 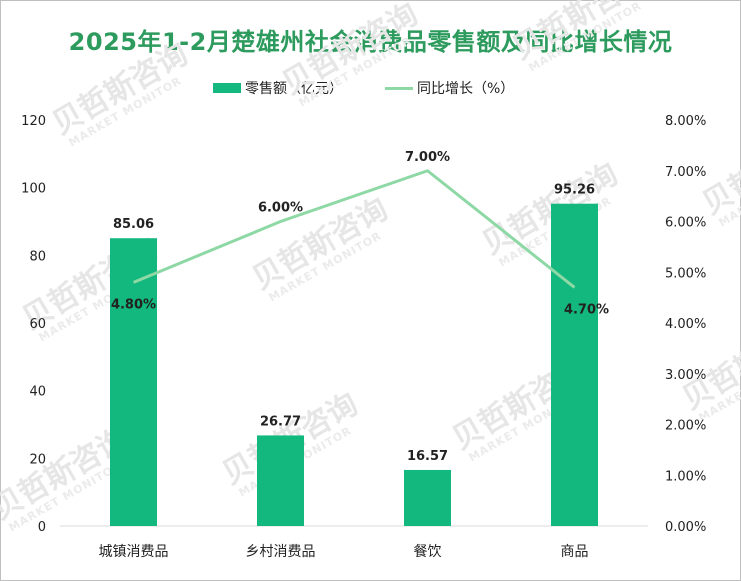 I want to click on line-data-label: 6.00%, so click(x=280, y=208).